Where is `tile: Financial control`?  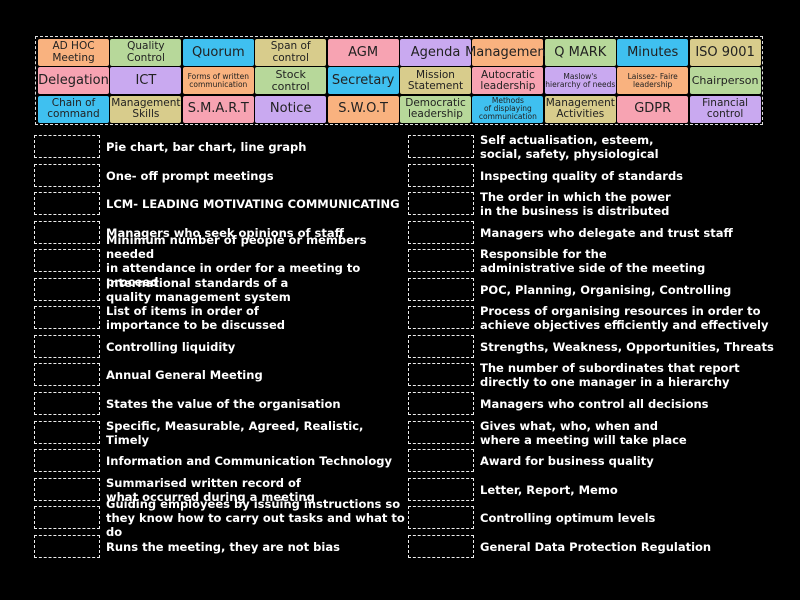
tile: Financial control is located at coordinates (725, 109).